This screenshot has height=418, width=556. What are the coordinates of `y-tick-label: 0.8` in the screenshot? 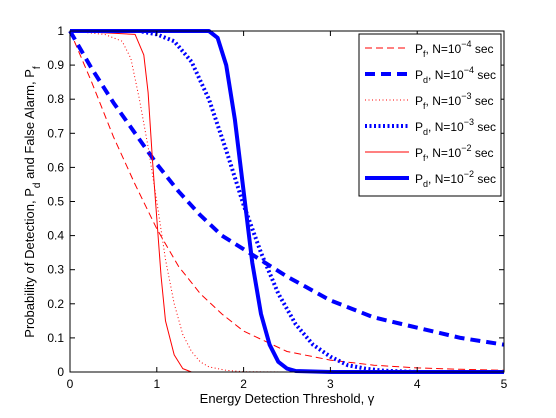 It's located at (55, 99).